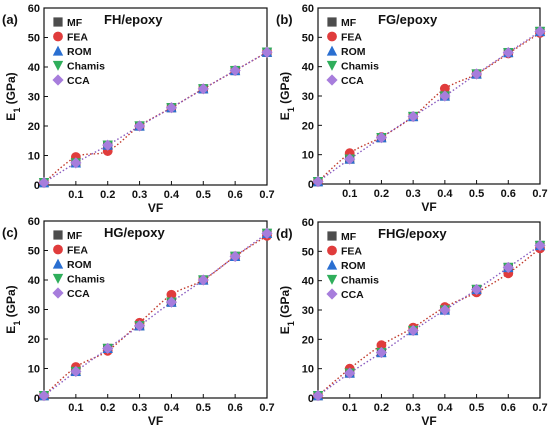 The width and height of the screenshot is (550, 431). What do you see at coordinates (134, 232) in the screenshot?
I see `panel-title: HG/epoxy` at bounding box center [134, 232].